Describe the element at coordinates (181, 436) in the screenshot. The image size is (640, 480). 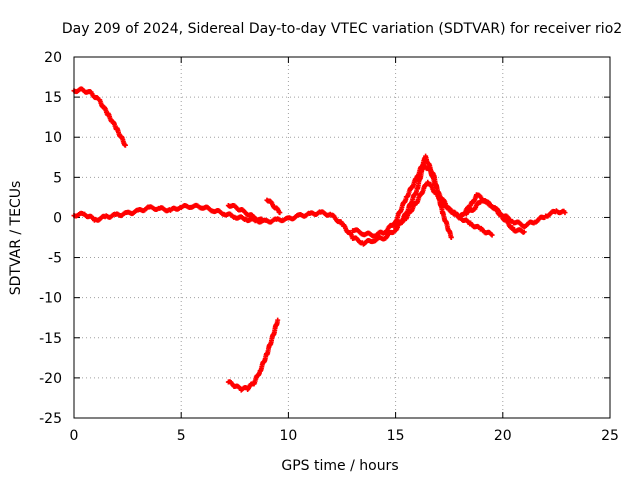
I see `x-tick-label: 5` at that location.